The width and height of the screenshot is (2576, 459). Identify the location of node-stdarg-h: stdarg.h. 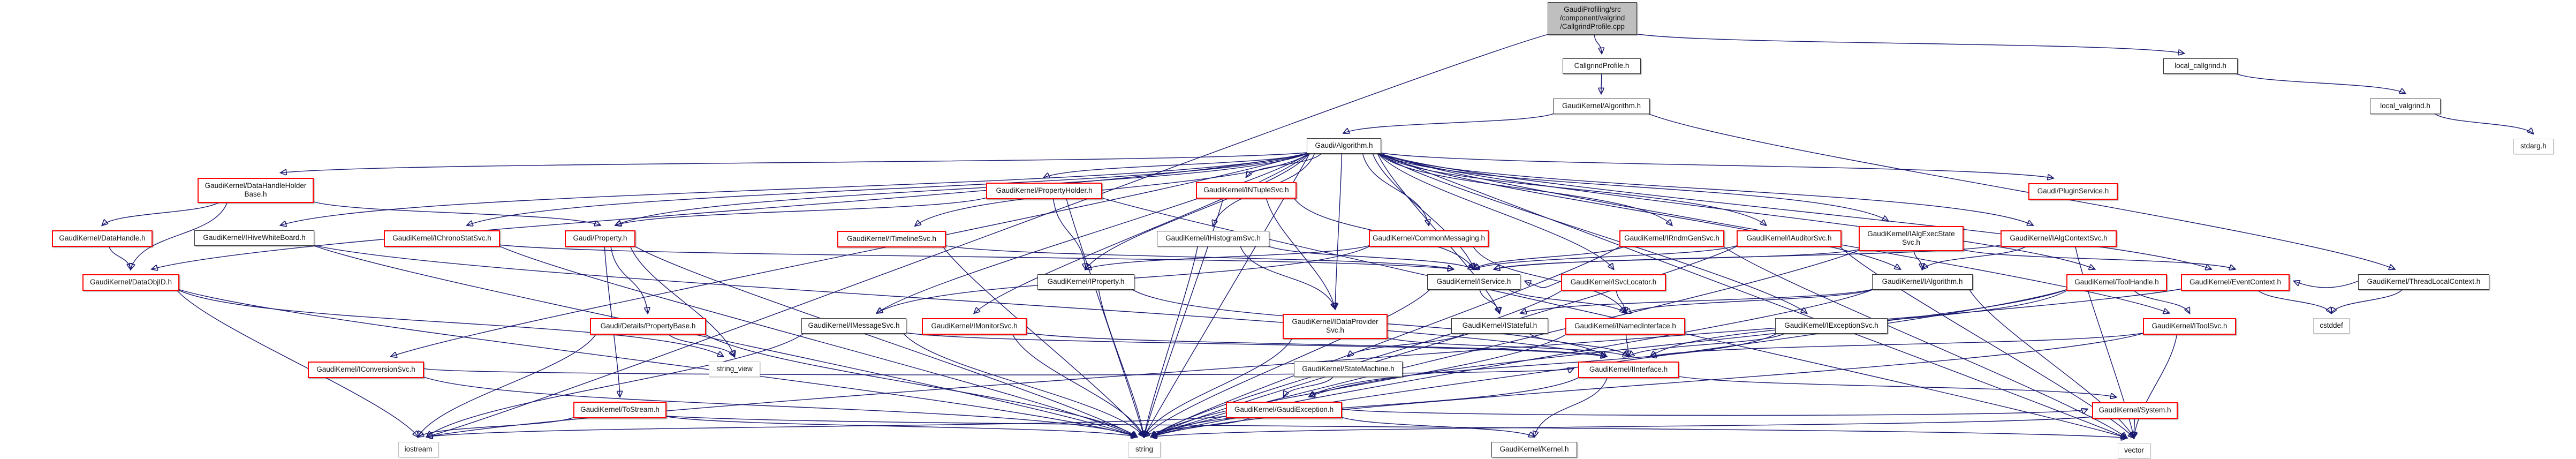
(2533, 146).